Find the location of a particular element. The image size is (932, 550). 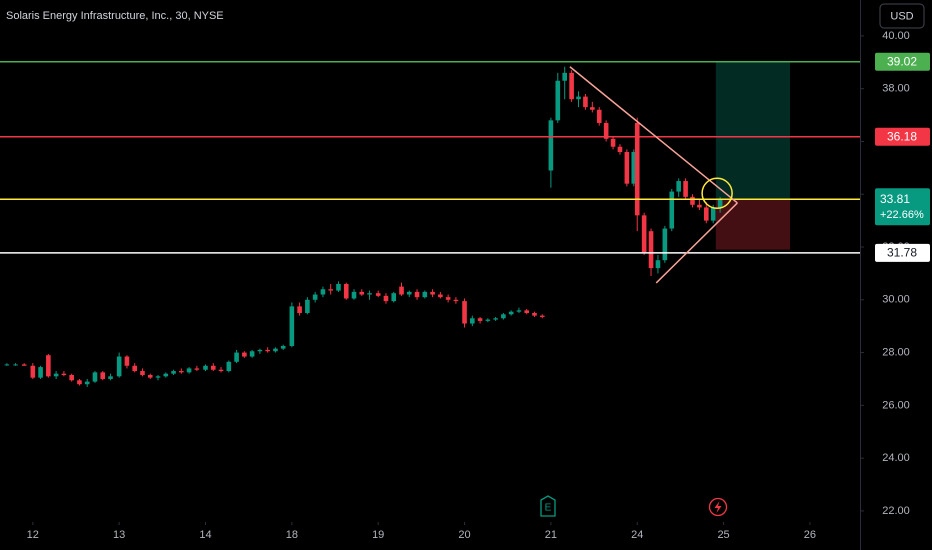

x-tick-label: 21 is located at coordinates (551, 535).